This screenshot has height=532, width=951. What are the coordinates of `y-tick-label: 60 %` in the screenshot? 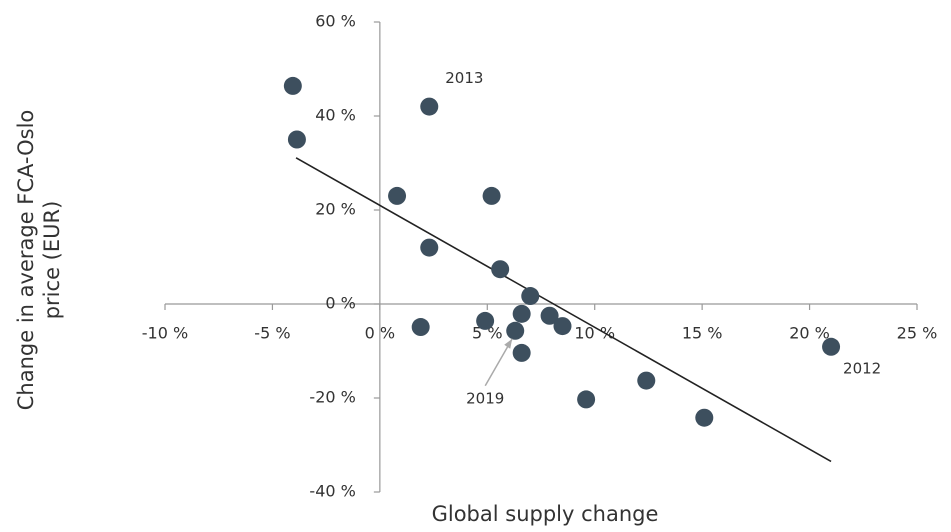 It's located at (335, 21).